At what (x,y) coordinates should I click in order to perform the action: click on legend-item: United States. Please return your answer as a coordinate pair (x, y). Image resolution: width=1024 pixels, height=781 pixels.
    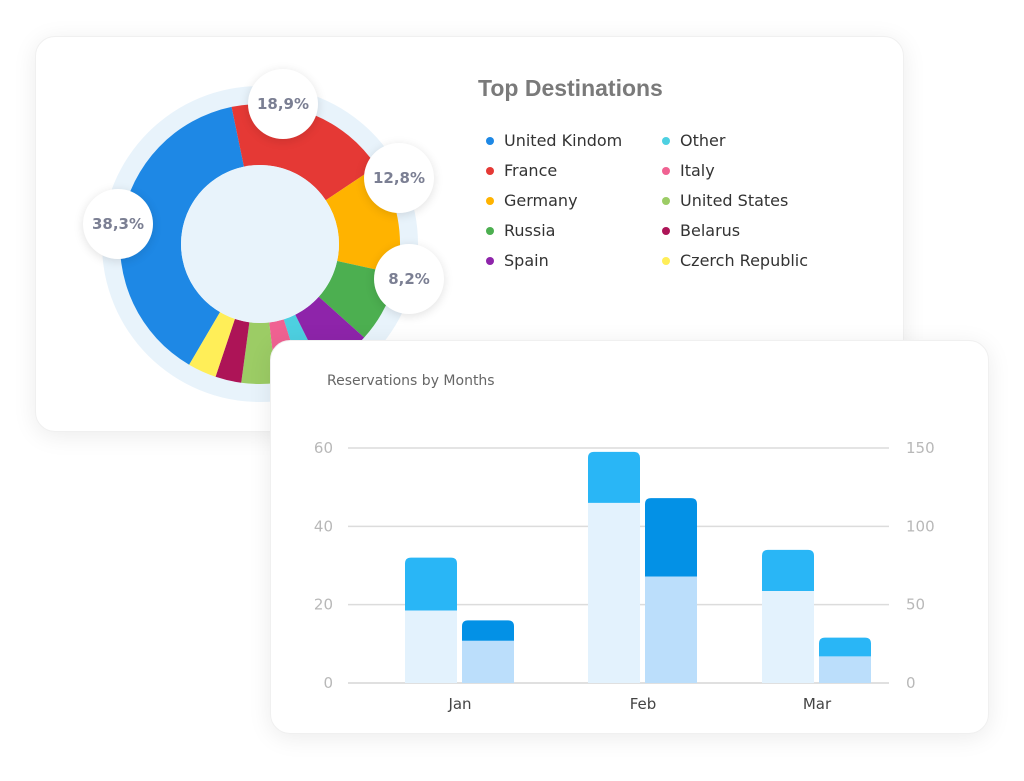
    Looking at the image, I should click on (725, 200).